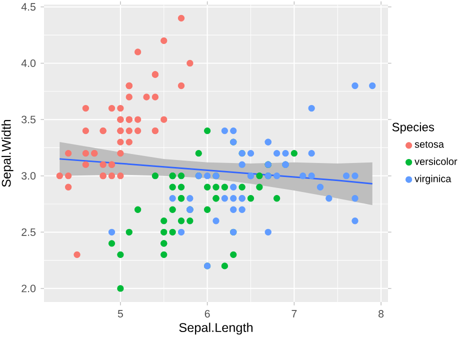  Describe the element at coordinates (29, 120) in the screenshot. I see `y-tick-label: 3.5` at that location.